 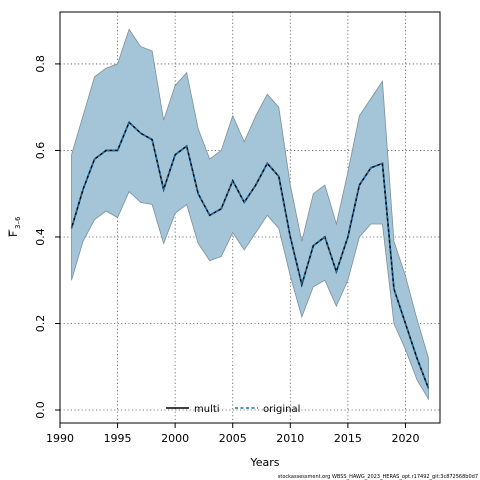 What do you see at coordinates (175, 438) in the screenshot?
I see `x-tick-label: 2000` at bounding box center [175, 438].